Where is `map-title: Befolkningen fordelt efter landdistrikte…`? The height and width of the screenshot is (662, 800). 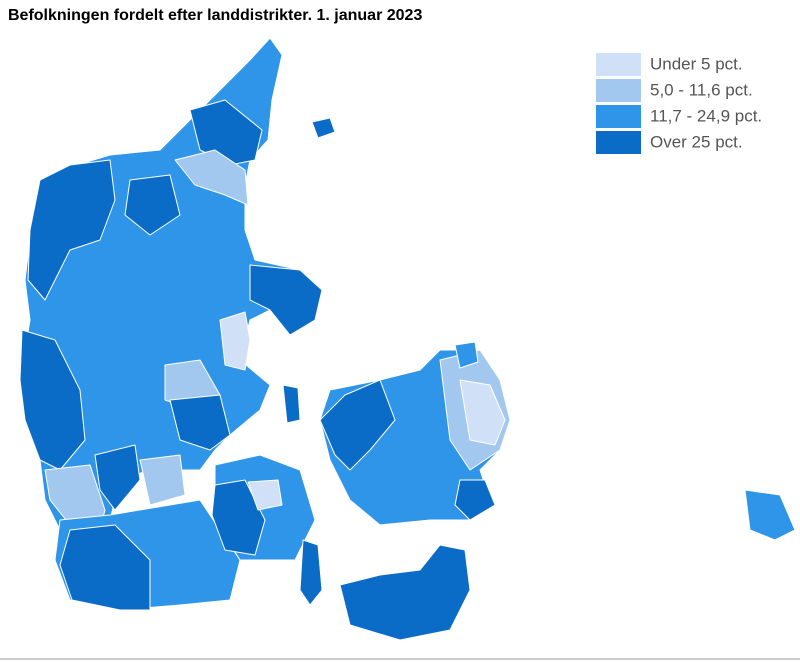 map-title: Befolkningen fordelt efter landdistrikte… is located at coordinates (215, 15).